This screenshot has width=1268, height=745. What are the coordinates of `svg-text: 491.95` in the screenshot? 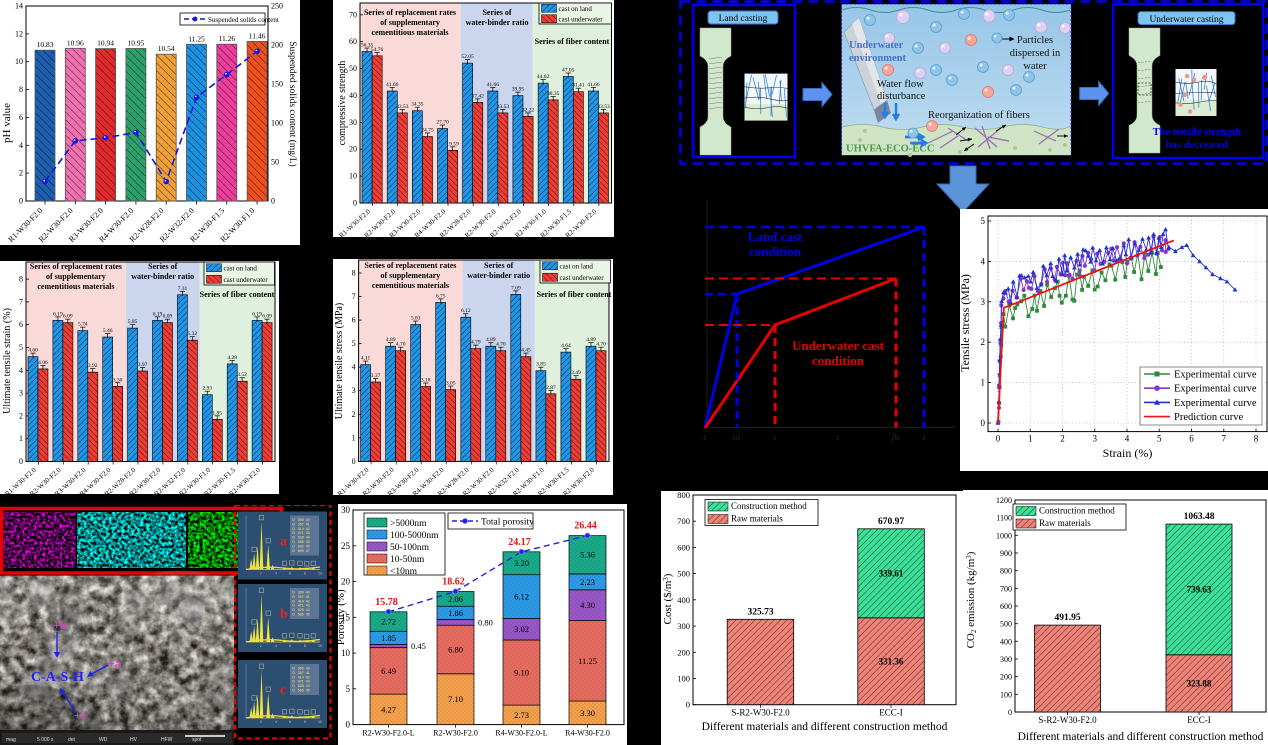 It's located at (1067, 618).